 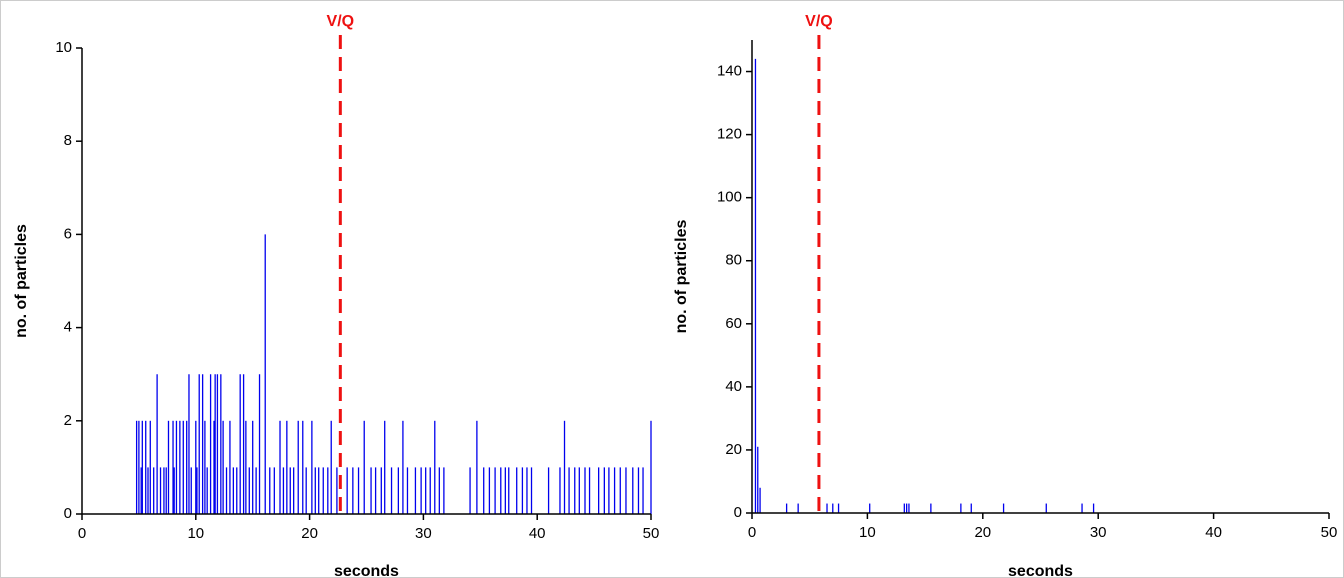 I want to click on y-tick-label: 120, so click(x=729, y=134).